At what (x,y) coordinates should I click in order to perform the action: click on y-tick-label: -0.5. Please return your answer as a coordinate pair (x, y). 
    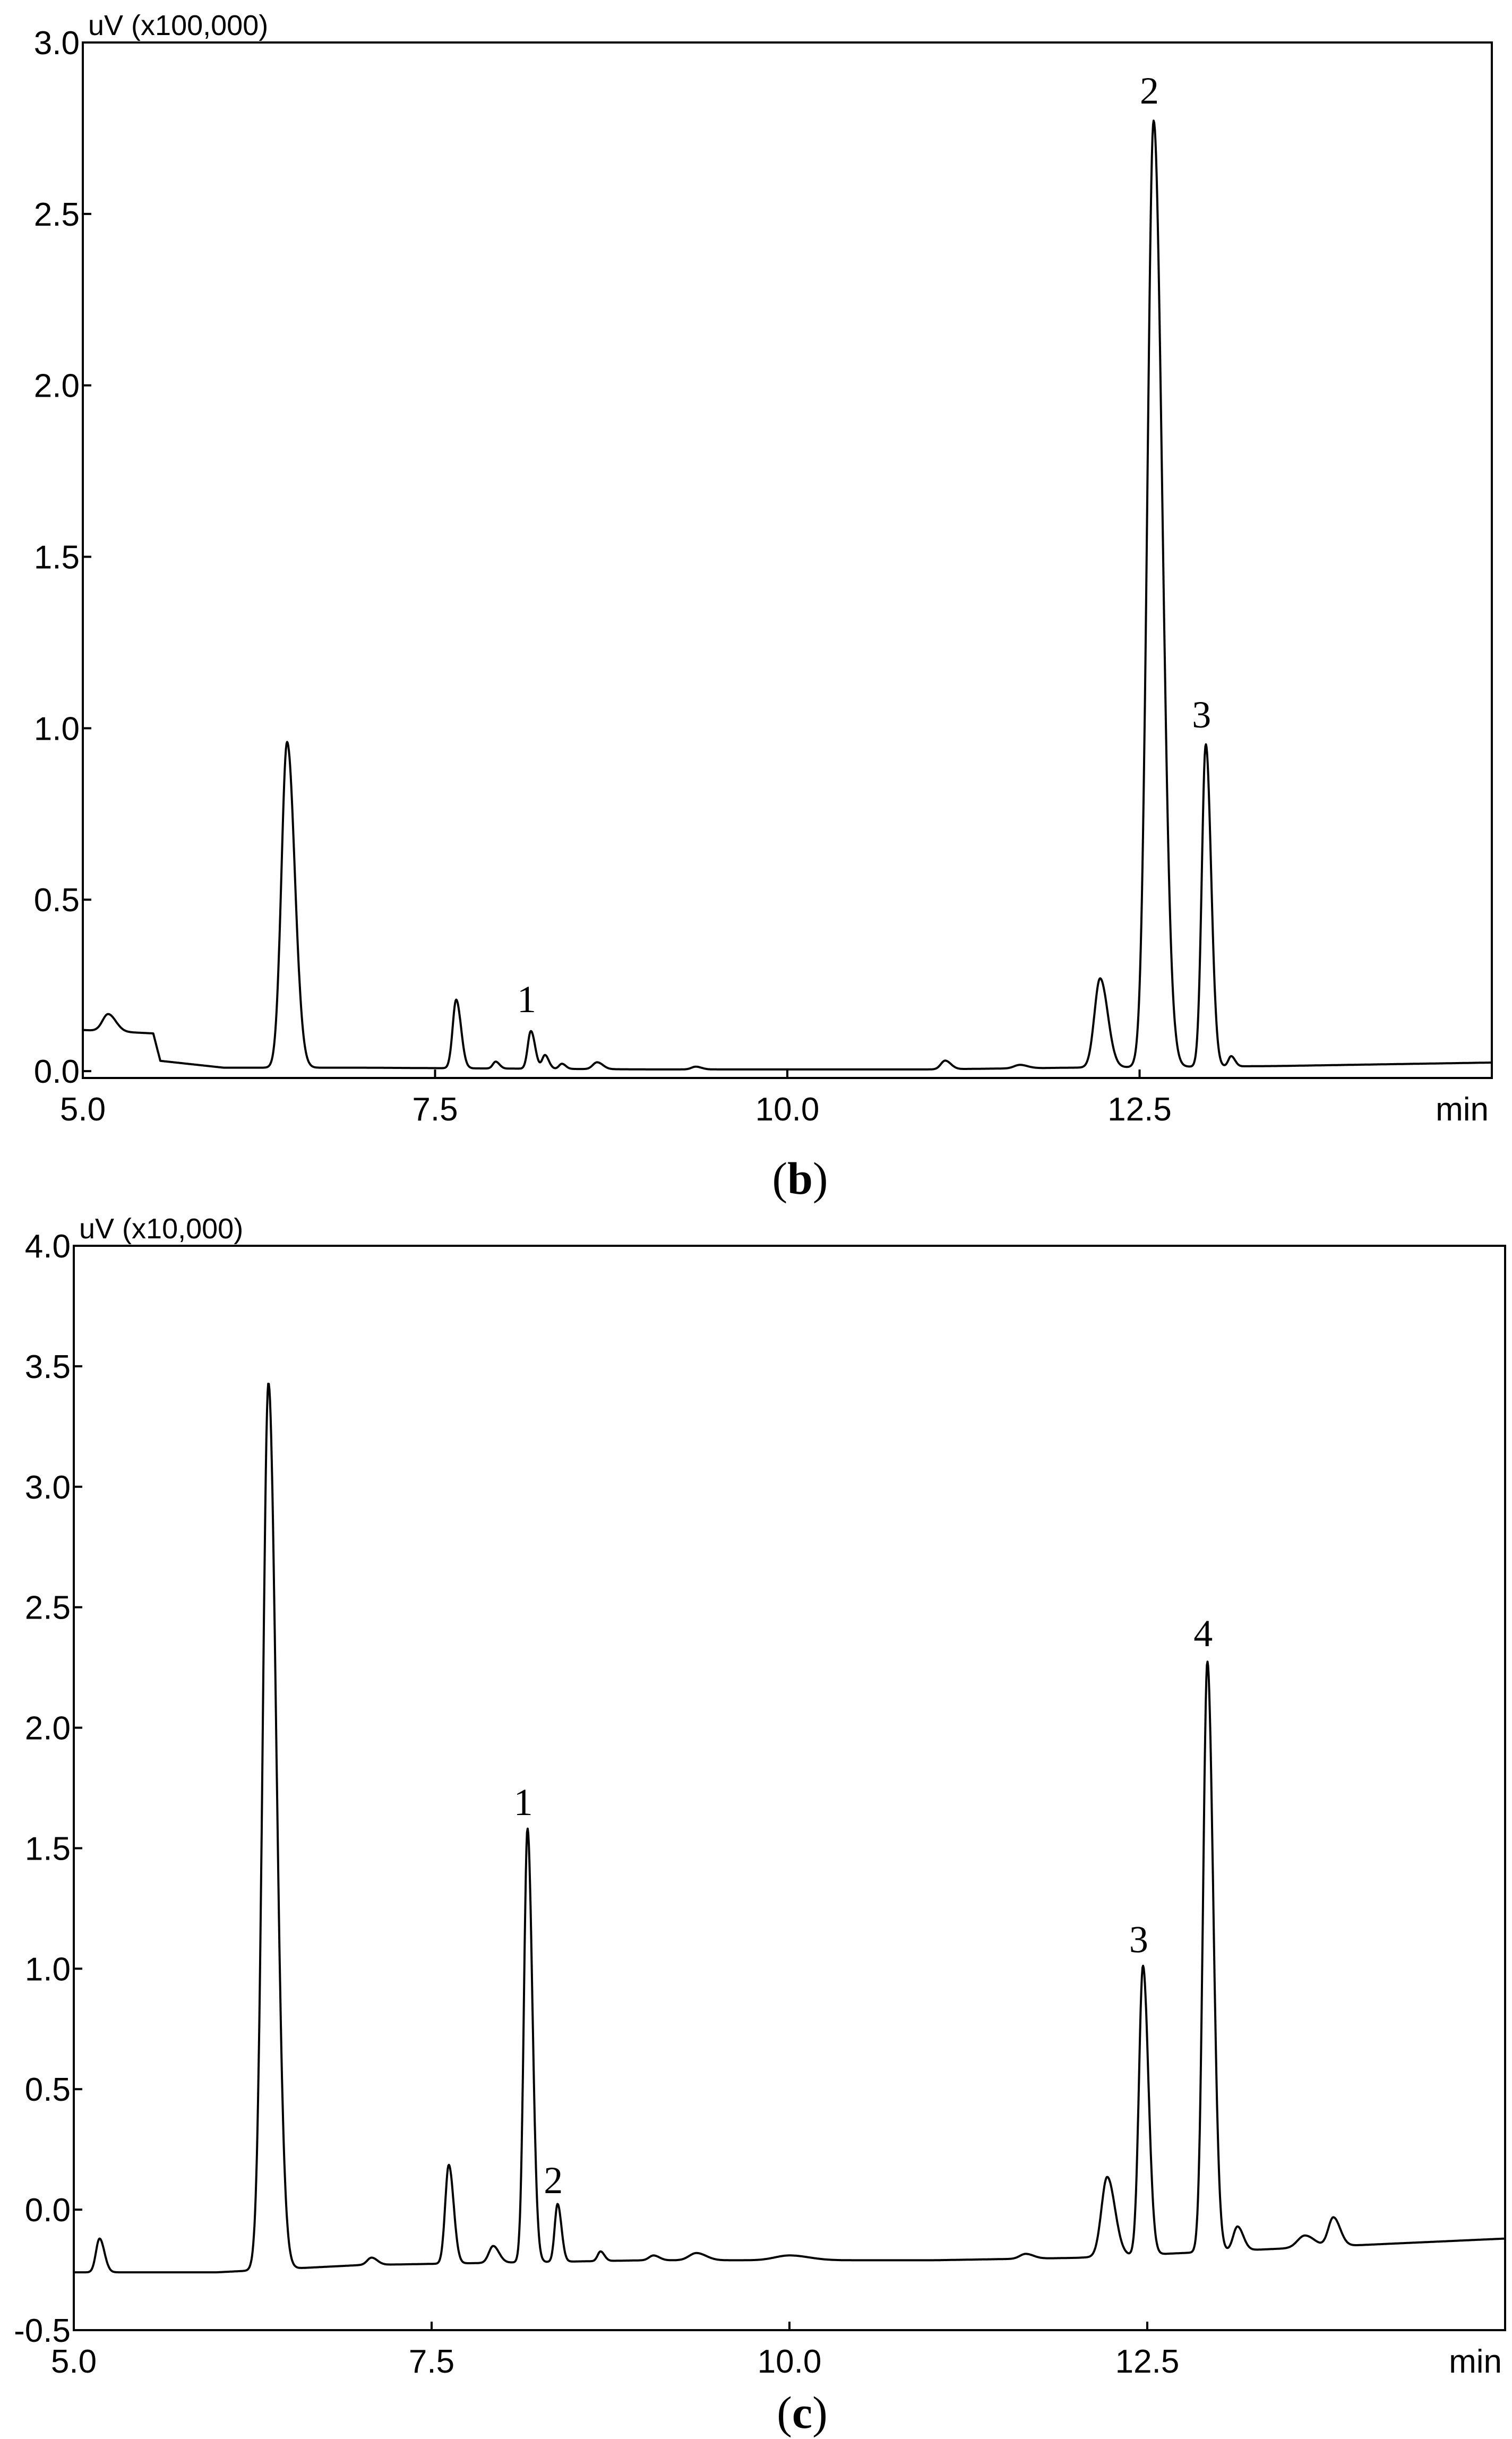
    Looking at the image, I should click on (42, 2331).